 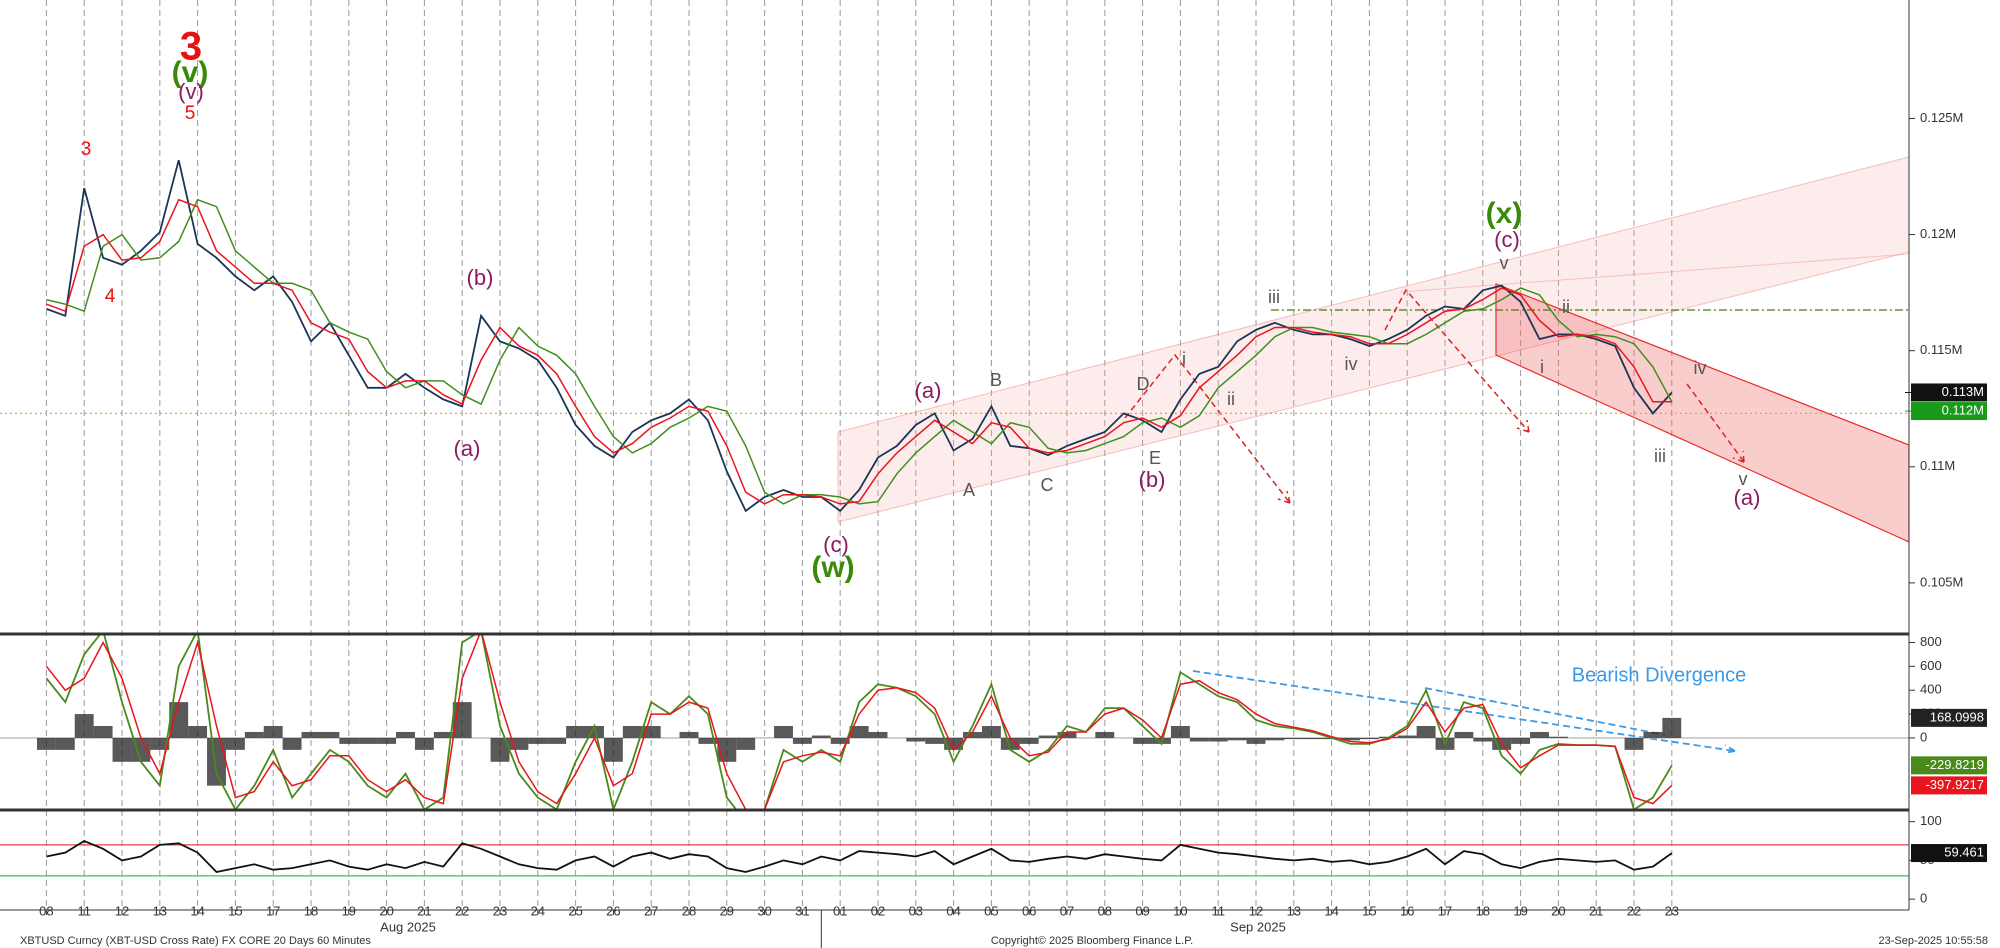 What do you see at coordinates (1931, 689) in the screenshot?
I see `y-tick-label: 400` at bounding box center [1931, 689].